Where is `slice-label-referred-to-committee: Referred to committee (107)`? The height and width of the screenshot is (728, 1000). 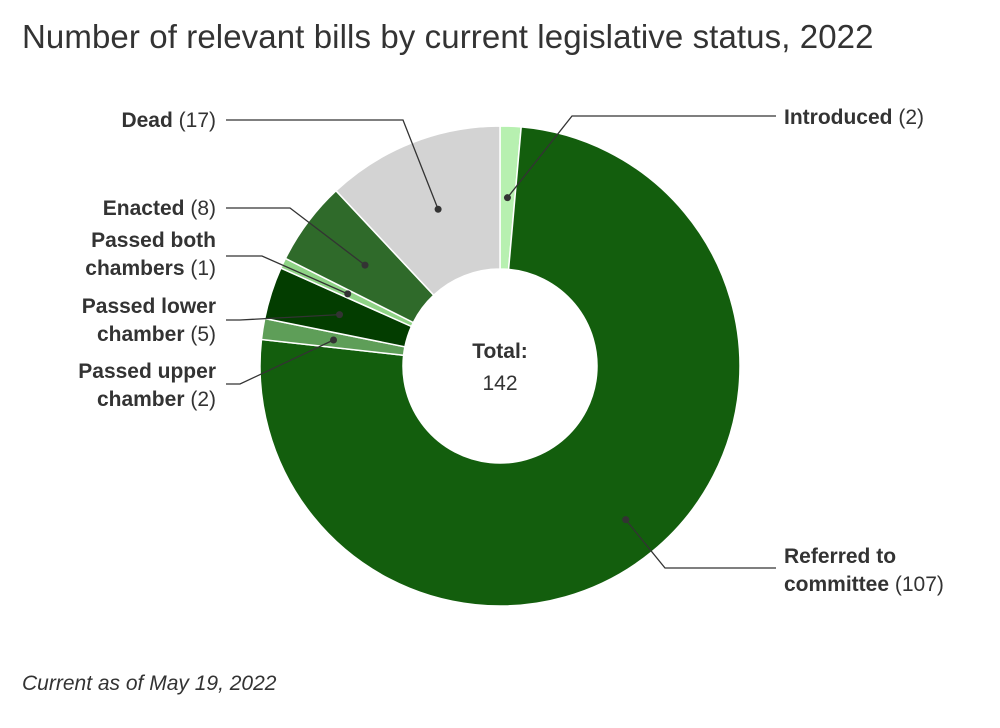
slice-label-referred-to-committee: Referred to committee (107) is located at coordinates (864, 570).